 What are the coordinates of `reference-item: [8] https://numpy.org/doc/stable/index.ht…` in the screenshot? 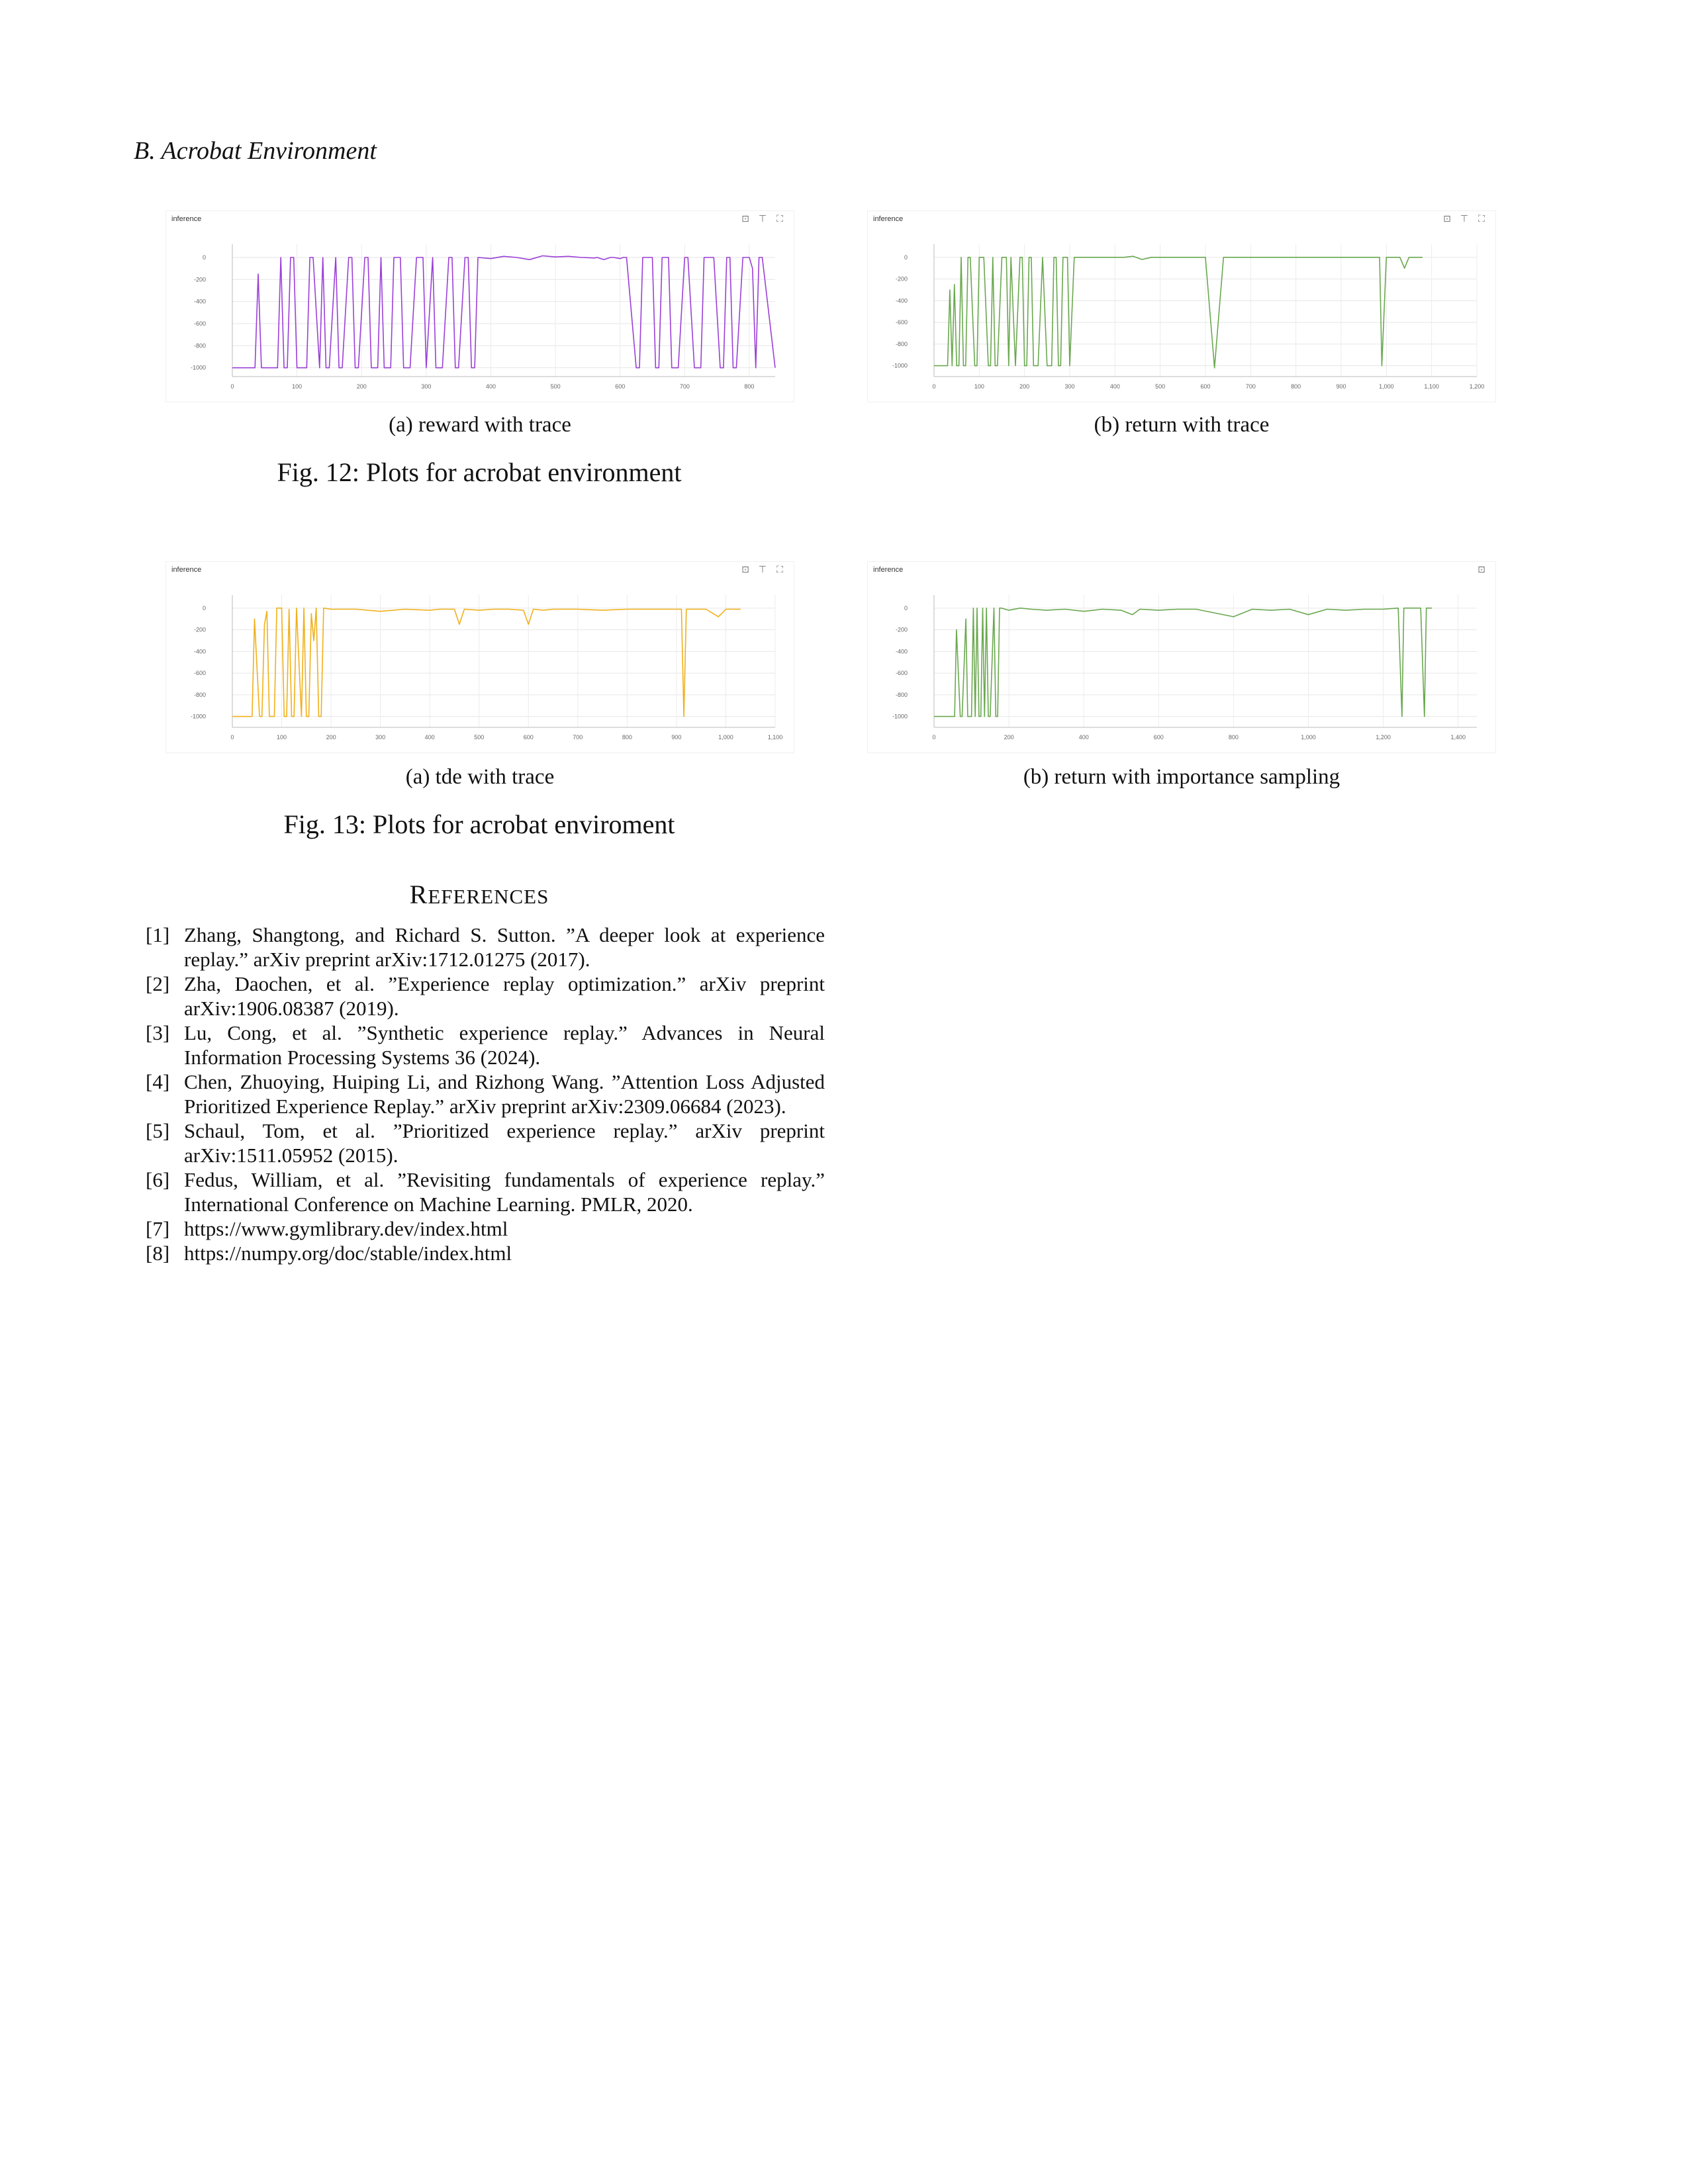 It's located at (329, 1253).